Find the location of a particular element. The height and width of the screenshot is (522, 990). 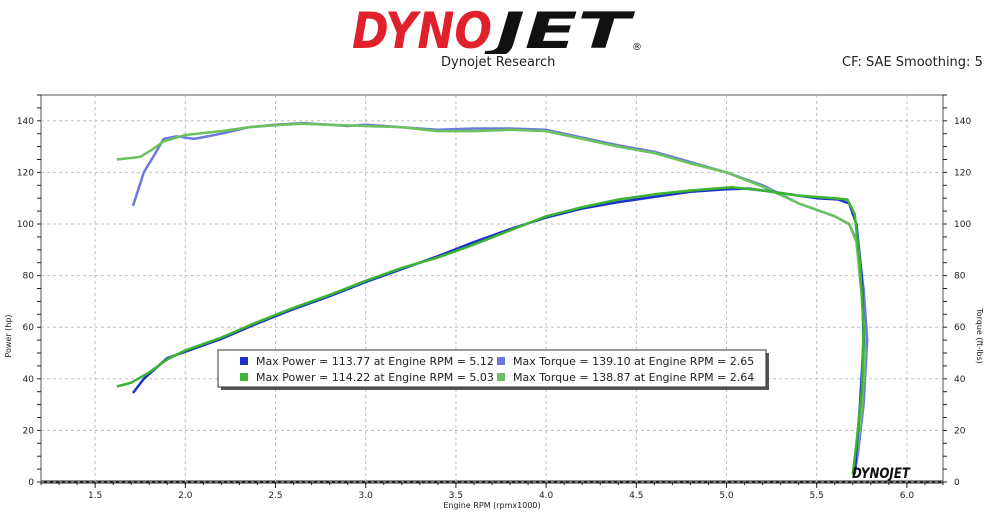

x-axis-title: Engine RPM (rpmx1000) is located at coordinates (491, 505).